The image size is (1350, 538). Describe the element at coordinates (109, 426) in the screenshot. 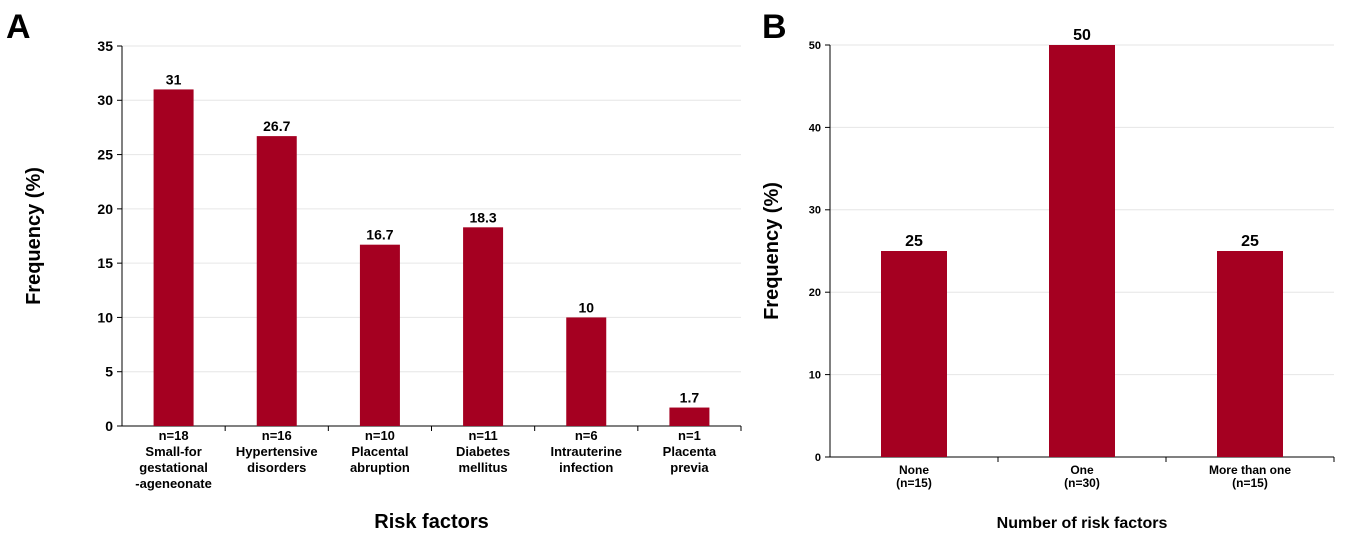

I see `panel-a-y-tick-label: 0` at that location.